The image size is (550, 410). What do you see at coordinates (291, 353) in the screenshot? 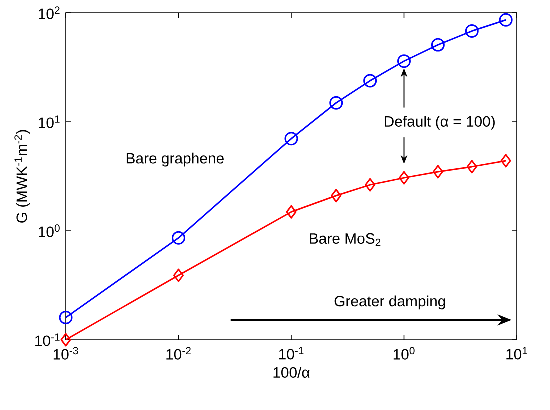
I see `x-tick-label: 10$^{-1}$` at bounding box center [291, 353].